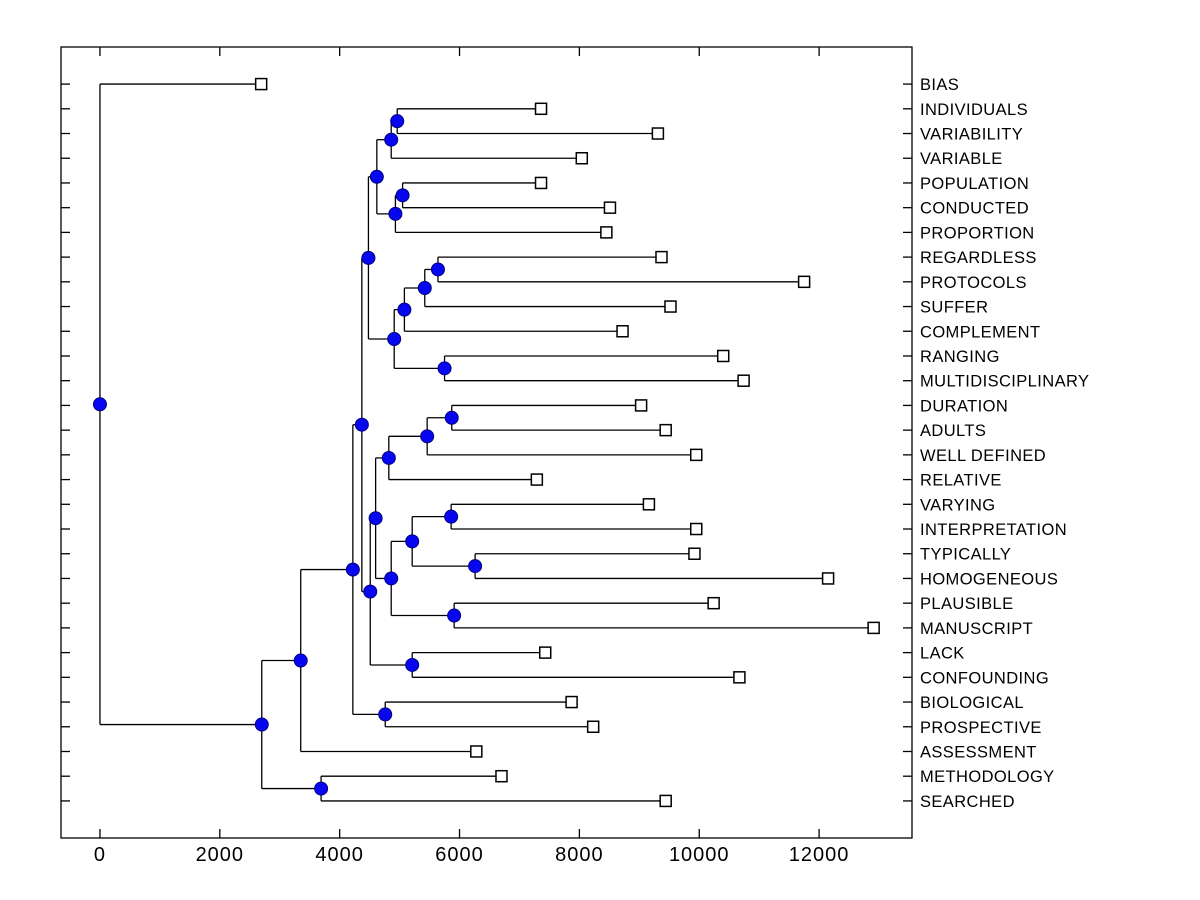  Describe the element at coordinates (971, 135) in the screenshot. I see `leaf-label: VARIABILITY` at that location.